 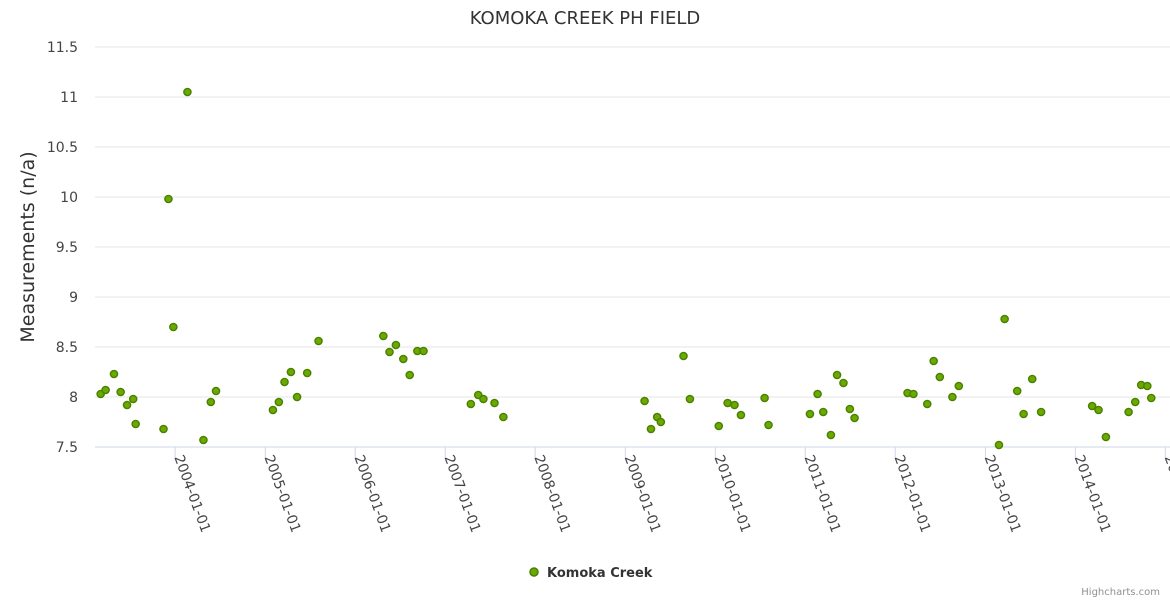 I want to click on chart-title: KOMOKA CREEK PH FIELD, so click(x=585, y=18).